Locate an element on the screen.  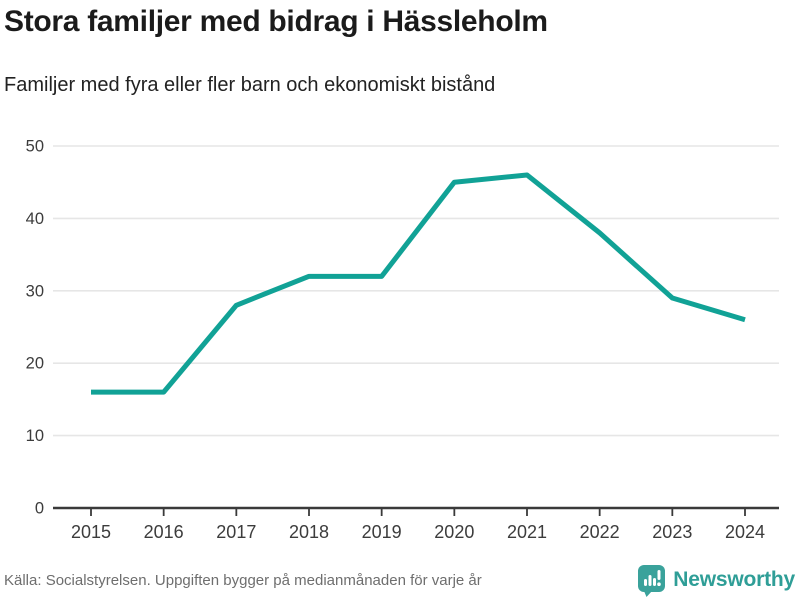
x-tick-label: 2021 is located at coordinates (527, 532).